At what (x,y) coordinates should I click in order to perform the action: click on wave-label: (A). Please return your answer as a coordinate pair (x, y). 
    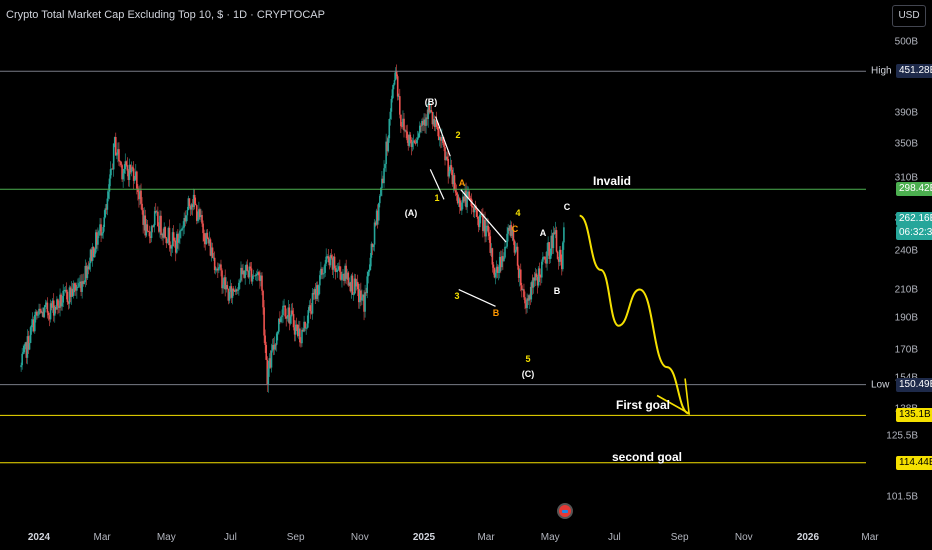
    Looking at the image, I should click on (411, 213).